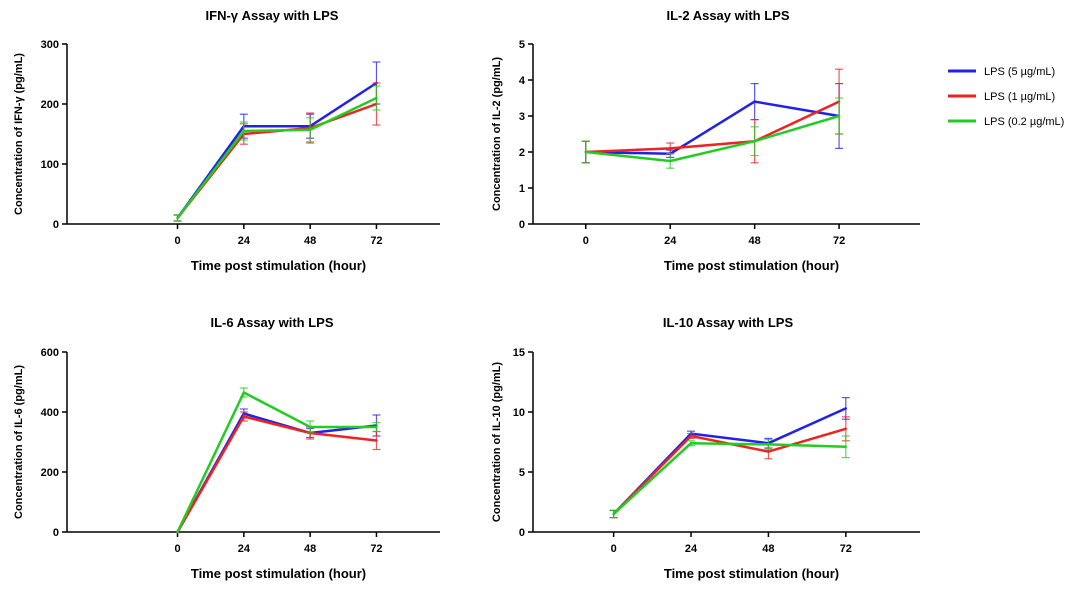  What do you see at coordinates (1019, 72) in the screenshot?
I see `legend-label-0: LPS (5 µg/mL)` at bounding box center [1019, 72].